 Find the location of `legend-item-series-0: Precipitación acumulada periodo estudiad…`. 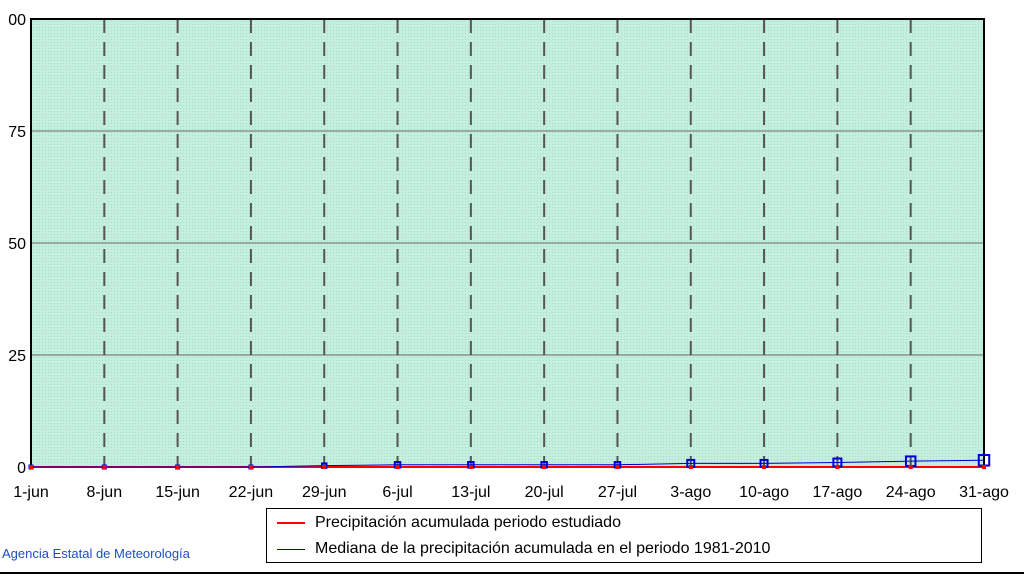

legend-item-series-0: Precipitación acumulada periodo estudiad… is located at coordinates (449, 523).